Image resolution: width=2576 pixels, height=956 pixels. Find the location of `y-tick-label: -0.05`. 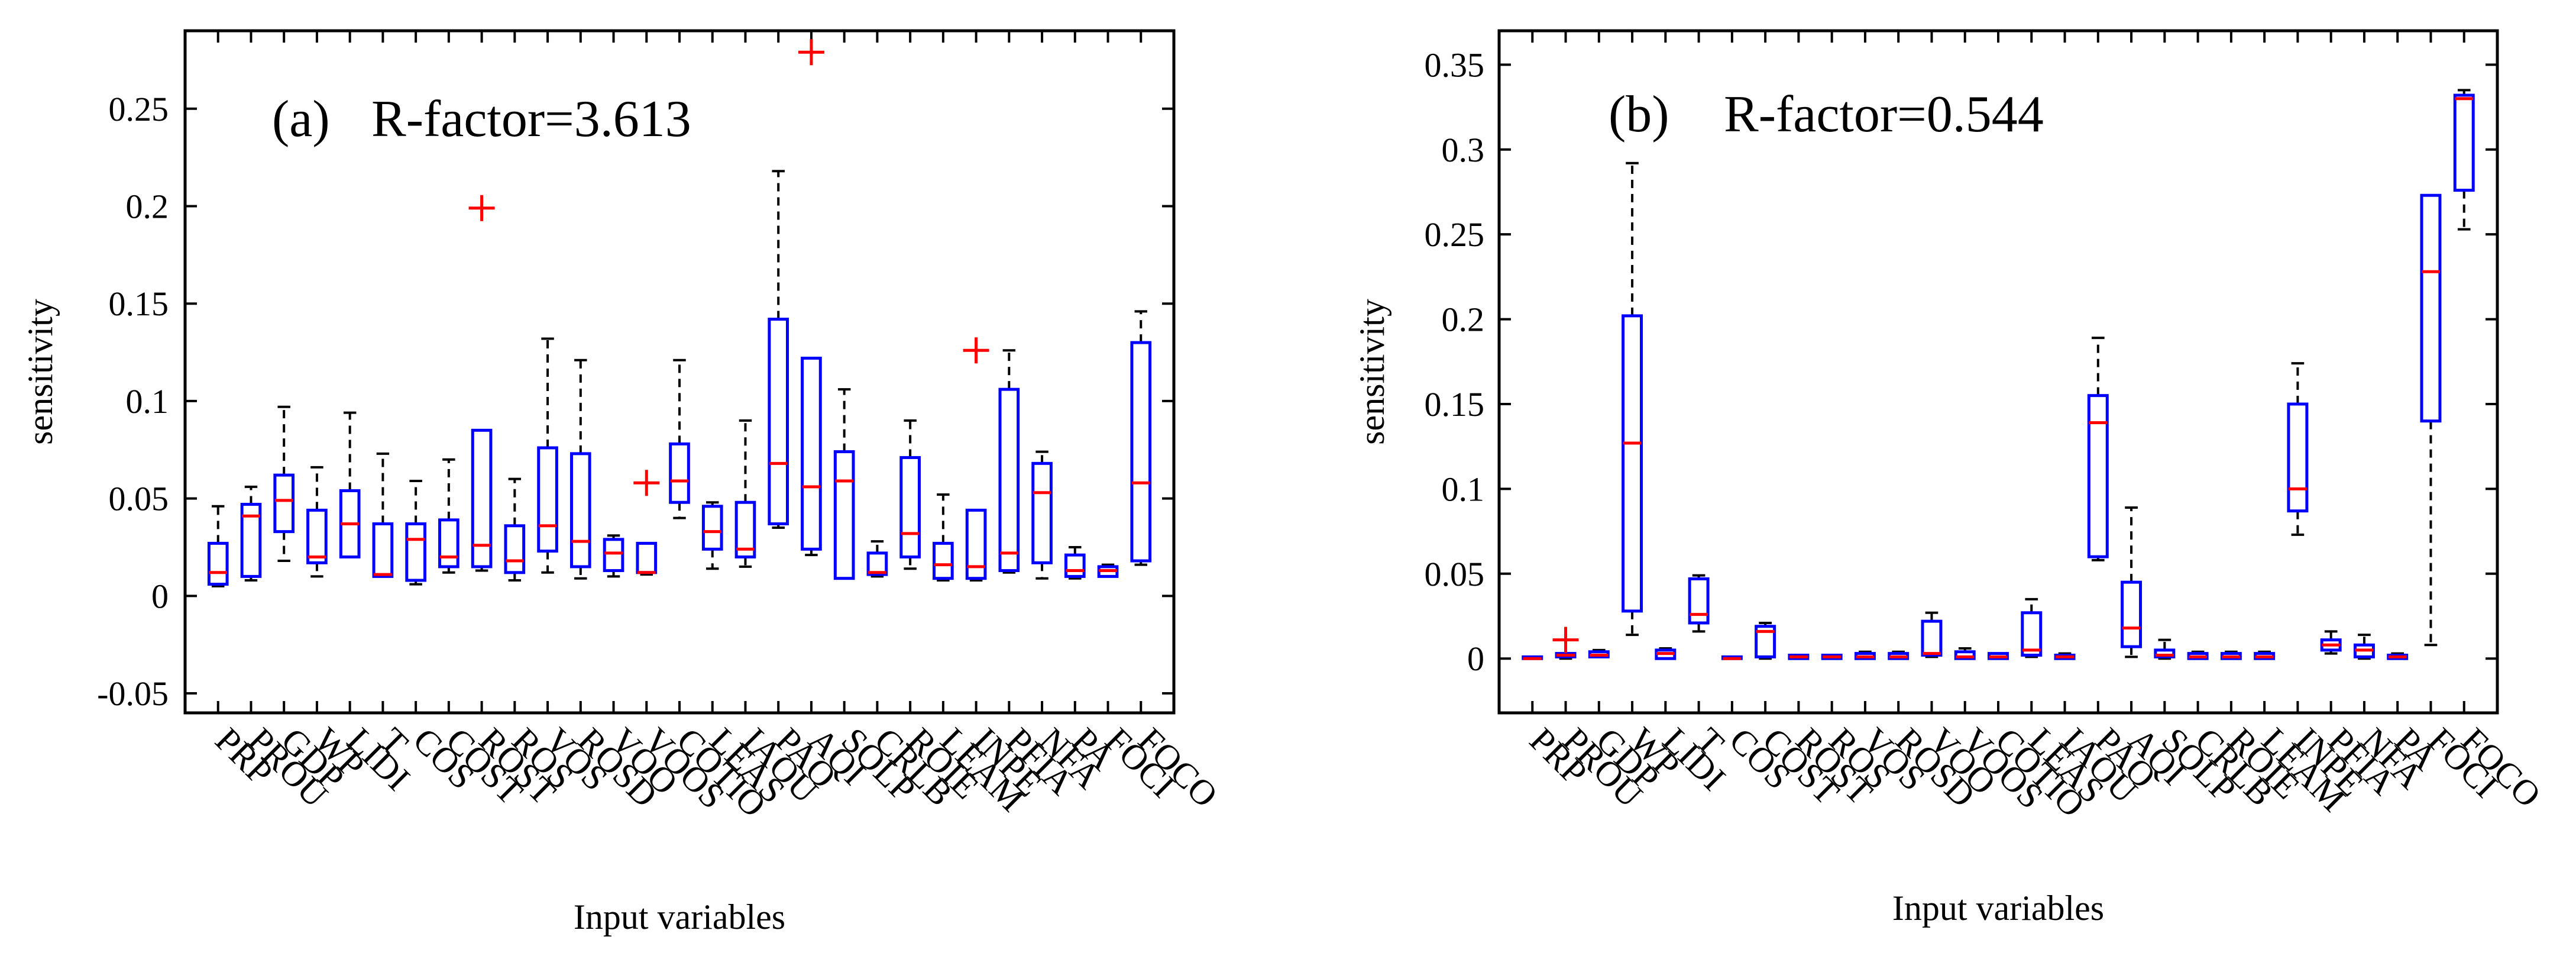

y-tick-label: -0.05 is located at coordinates (133, 693).